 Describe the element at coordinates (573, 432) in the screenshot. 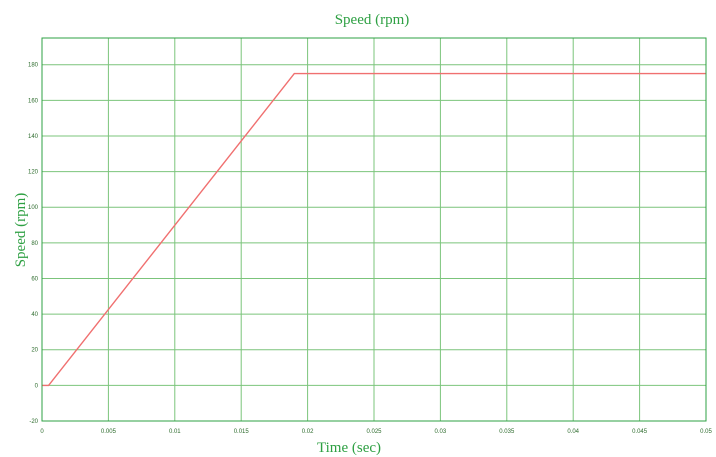

I see `x-tick-label: 0.04` at that location.